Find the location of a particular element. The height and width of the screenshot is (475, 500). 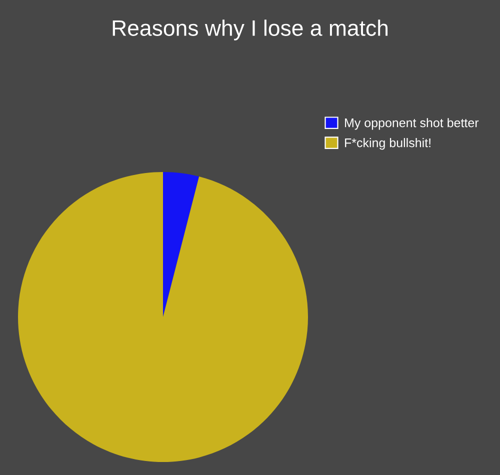

chart-title: Reasons why I lose a match is located at coordinates (250, 30).